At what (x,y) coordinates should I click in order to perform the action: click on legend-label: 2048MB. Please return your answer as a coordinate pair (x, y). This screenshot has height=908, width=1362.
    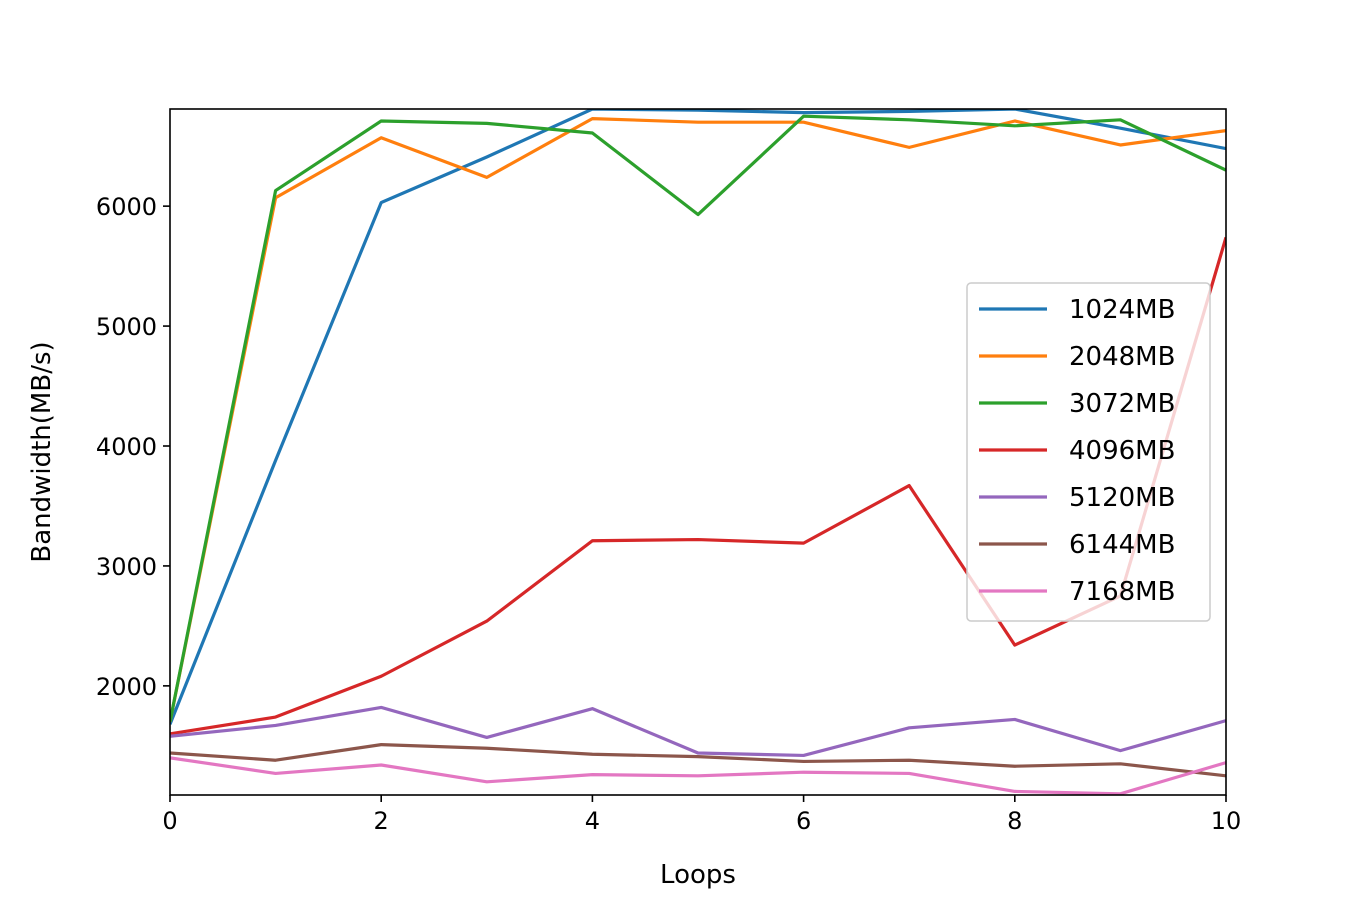
    Looking at the image, I should click on (1122, 357).